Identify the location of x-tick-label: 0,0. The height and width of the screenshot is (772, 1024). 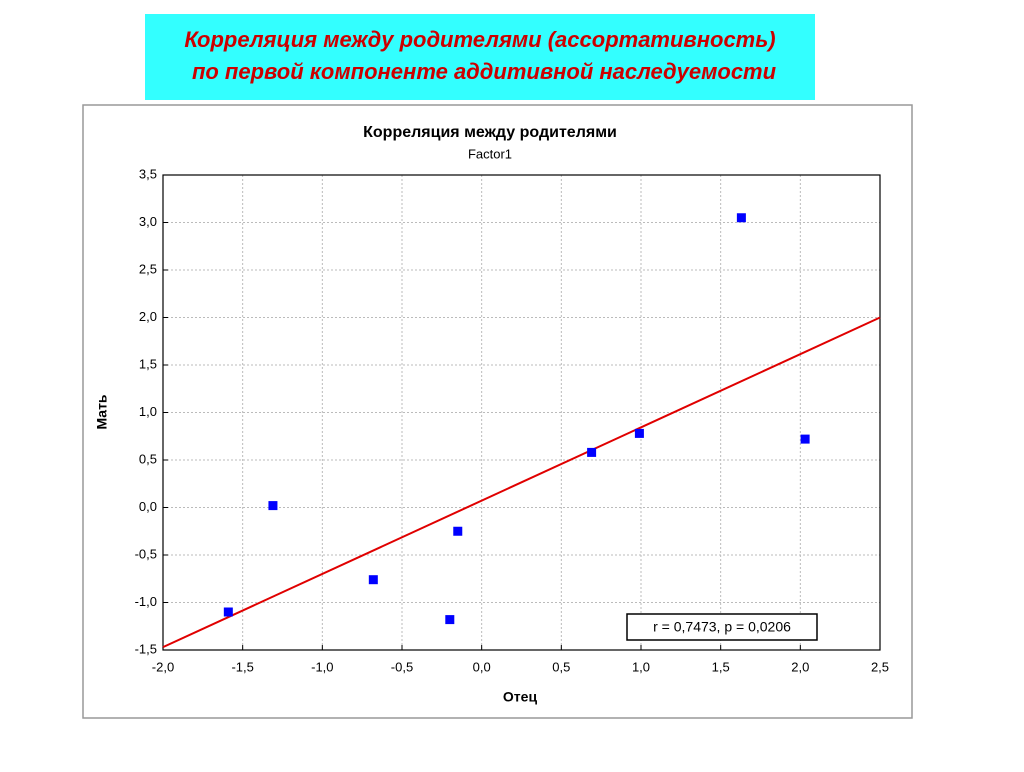
(482, 666).